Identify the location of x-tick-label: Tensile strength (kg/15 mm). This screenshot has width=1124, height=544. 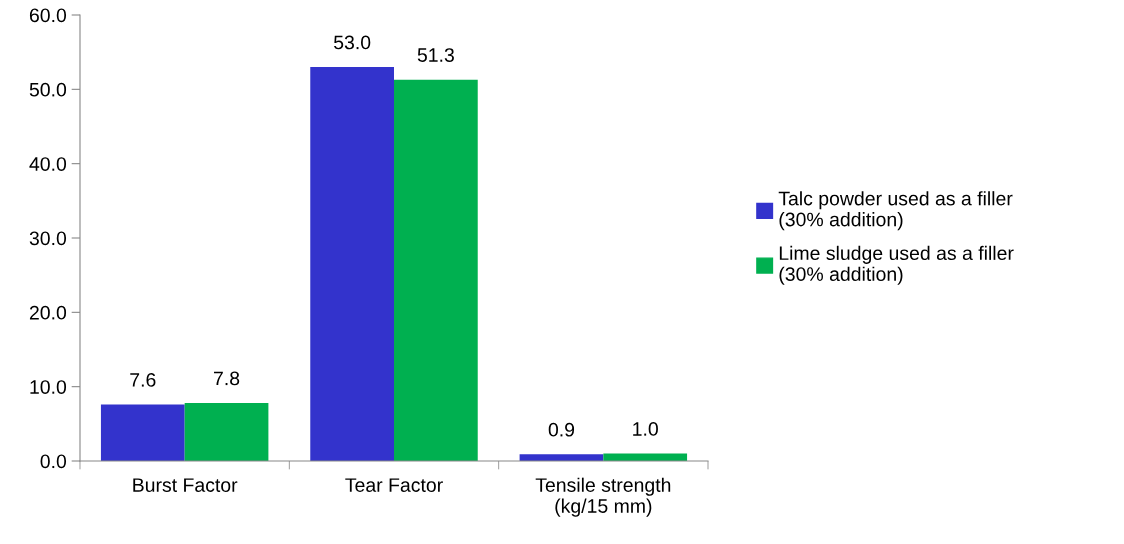
(603, 497).